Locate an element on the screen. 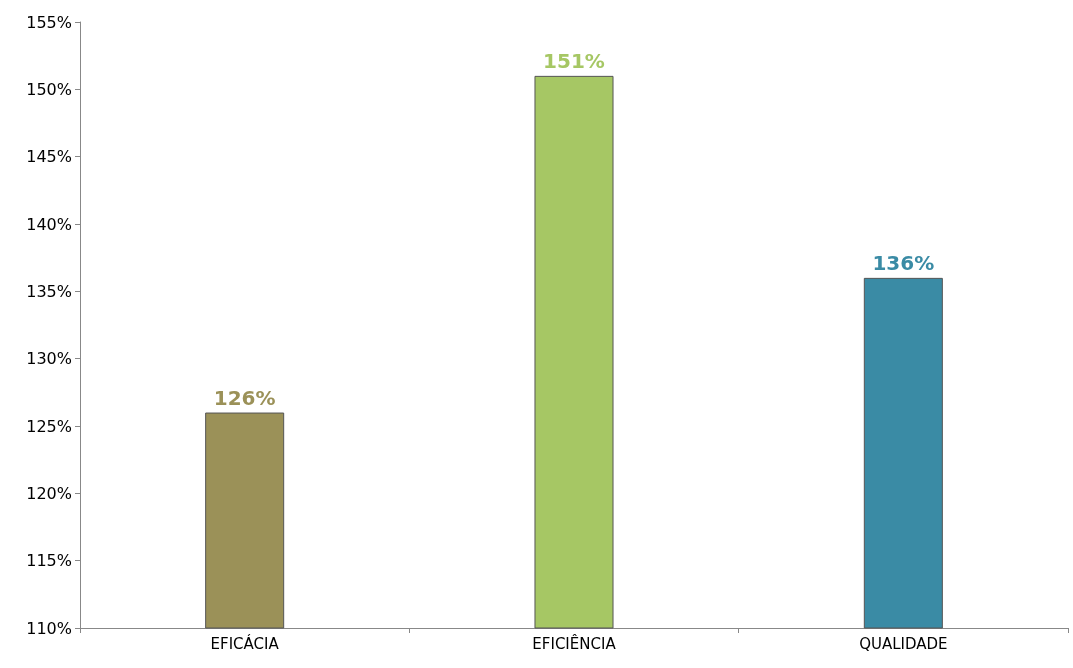  y-tick-label: 115% is located at coordinates (49, 561).